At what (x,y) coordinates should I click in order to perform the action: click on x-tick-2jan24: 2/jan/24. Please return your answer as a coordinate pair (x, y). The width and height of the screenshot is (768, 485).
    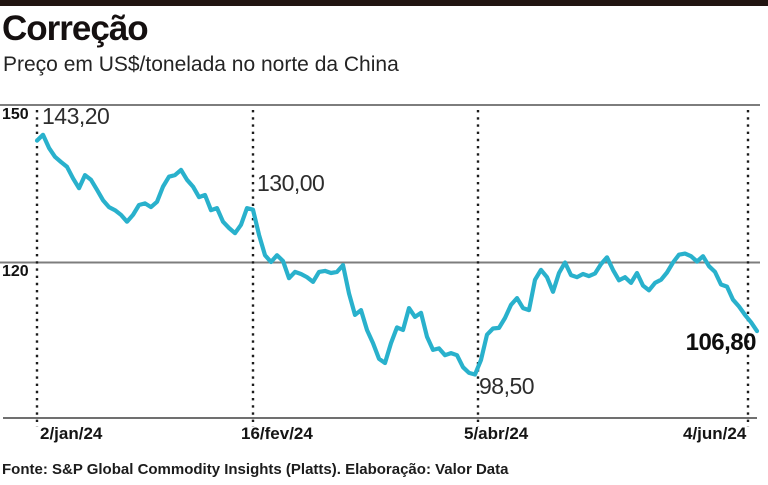
    Looking at the image, I should click on (71, 433).